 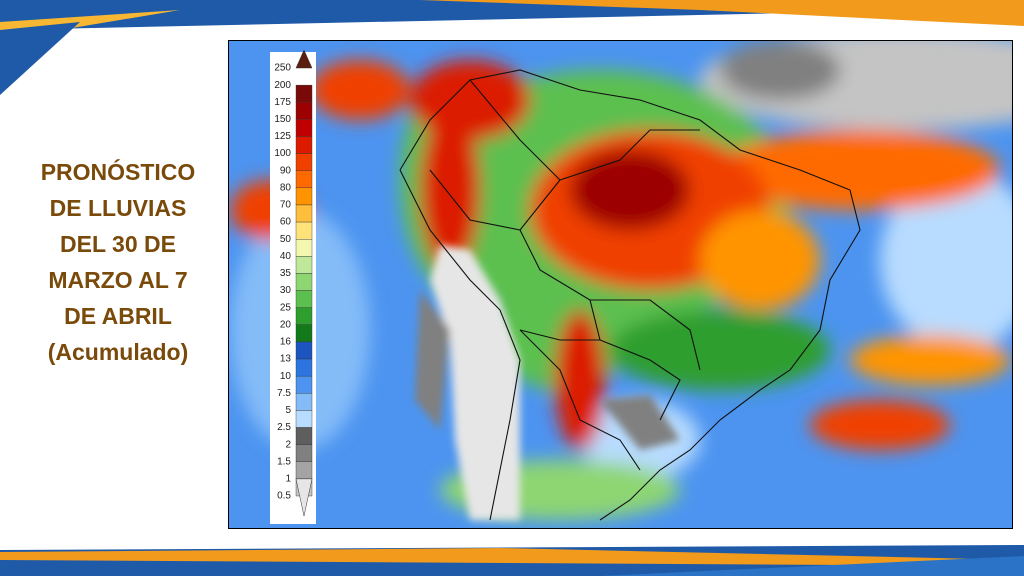 I want to click on legend-label: 13, so click(x=286, y=359).